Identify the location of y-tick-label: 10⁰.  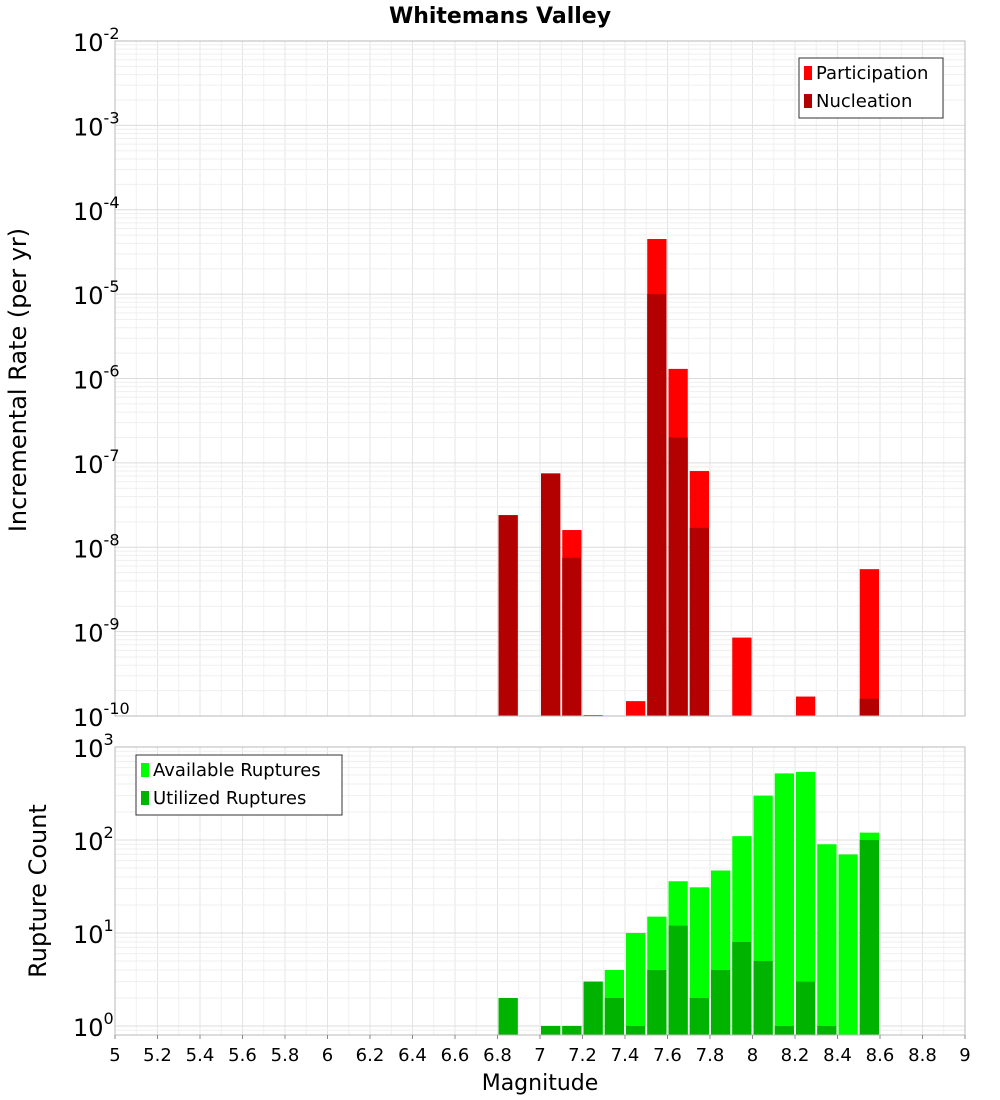
(93, 1025).